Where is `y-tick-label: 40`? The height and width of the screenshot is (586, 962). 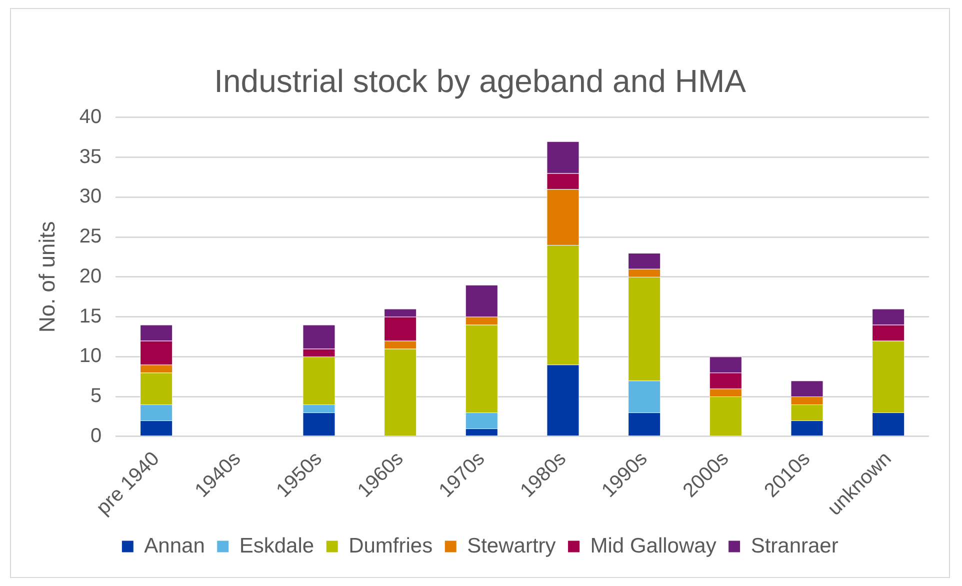
y-tick-label: 40 is located at coordinates (90, 117).